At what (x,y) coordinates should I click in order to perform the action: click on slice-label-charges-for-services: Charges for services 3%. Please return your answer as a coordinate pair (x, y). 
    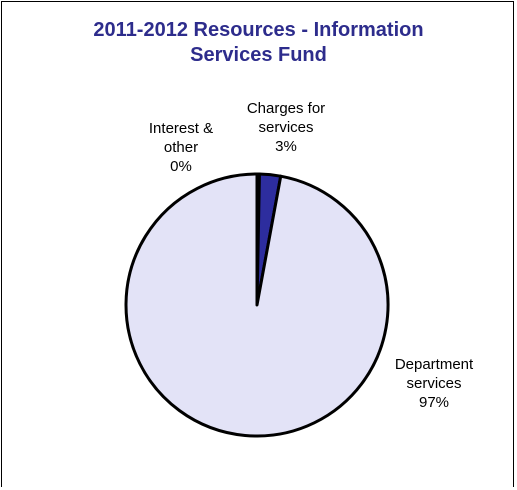
    Looking at the image, I should click on (286, 127).